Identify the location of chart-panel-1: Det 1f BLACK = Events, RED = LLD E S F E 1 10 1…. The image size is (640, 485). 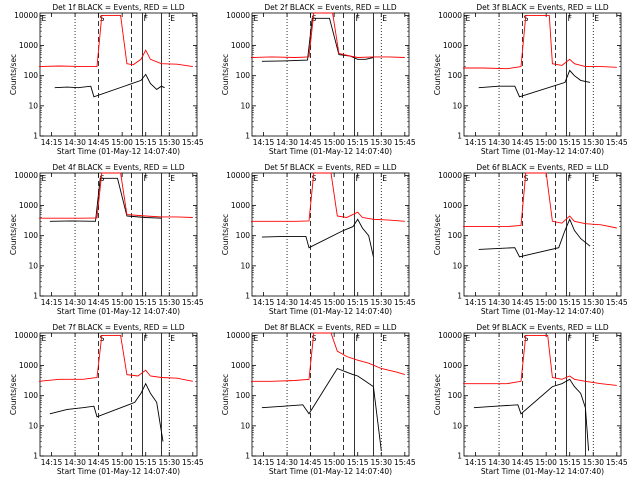
(106, 79).